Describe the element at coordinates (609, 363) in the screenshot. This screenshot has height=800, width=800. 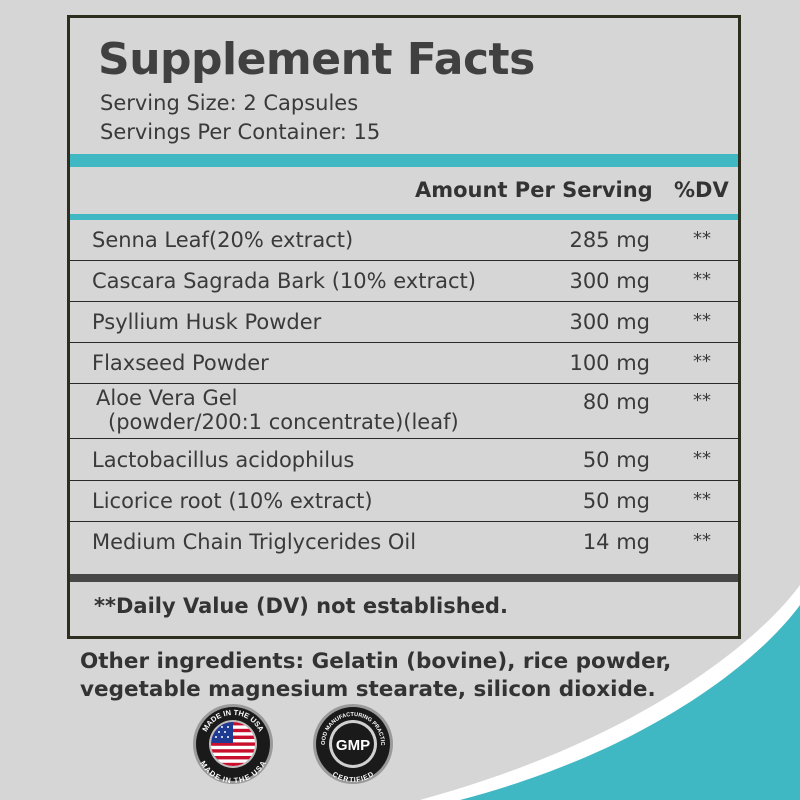
I see `ingredient-amount: 100 mg` at that location.